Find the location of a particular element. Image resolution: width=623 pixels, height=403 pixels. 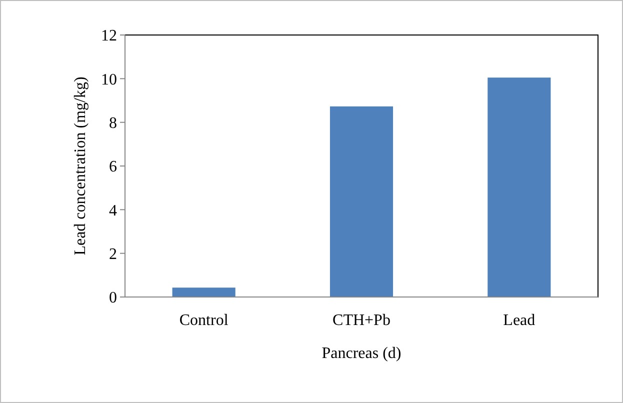

y-tick-label: 0 is located at coordinates (113, 298).